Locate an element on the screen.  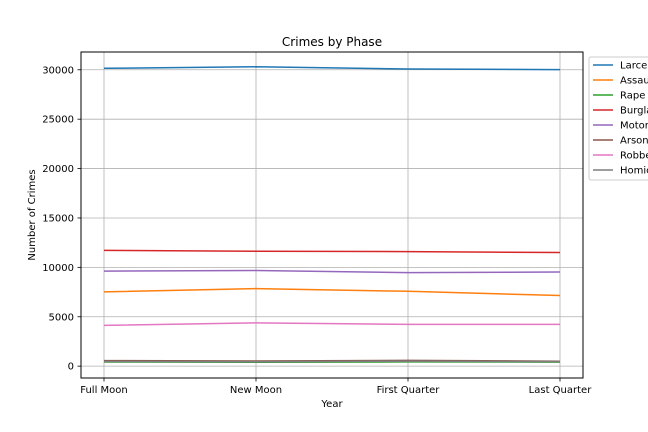
legend-label: Larce is located at coordinates (633, 66).